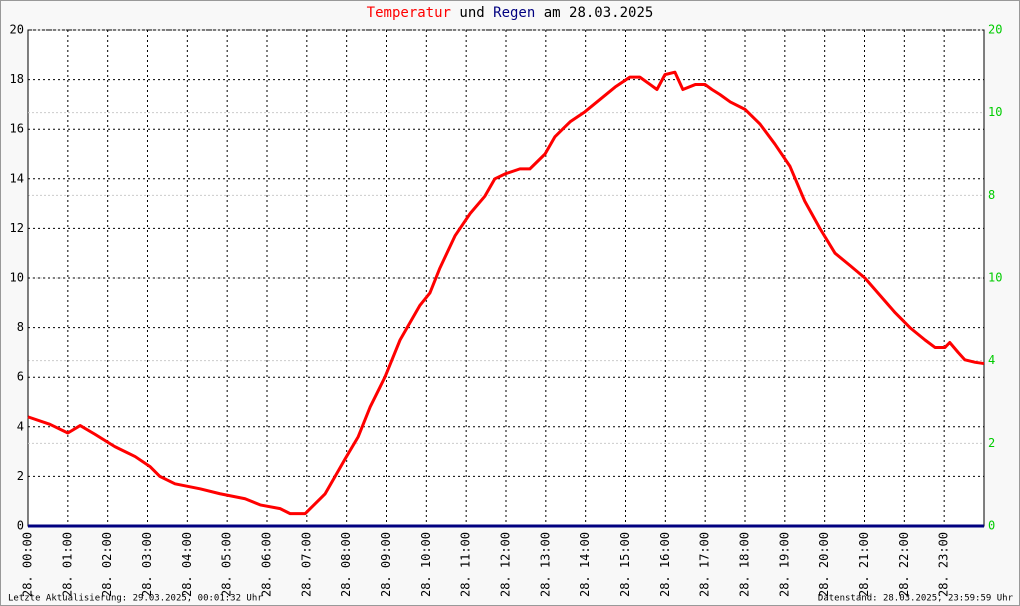 The width and height of the screenshot is (1020, 606). I want to click on x-tick-label: 28. 11:00, so click(466, 564).